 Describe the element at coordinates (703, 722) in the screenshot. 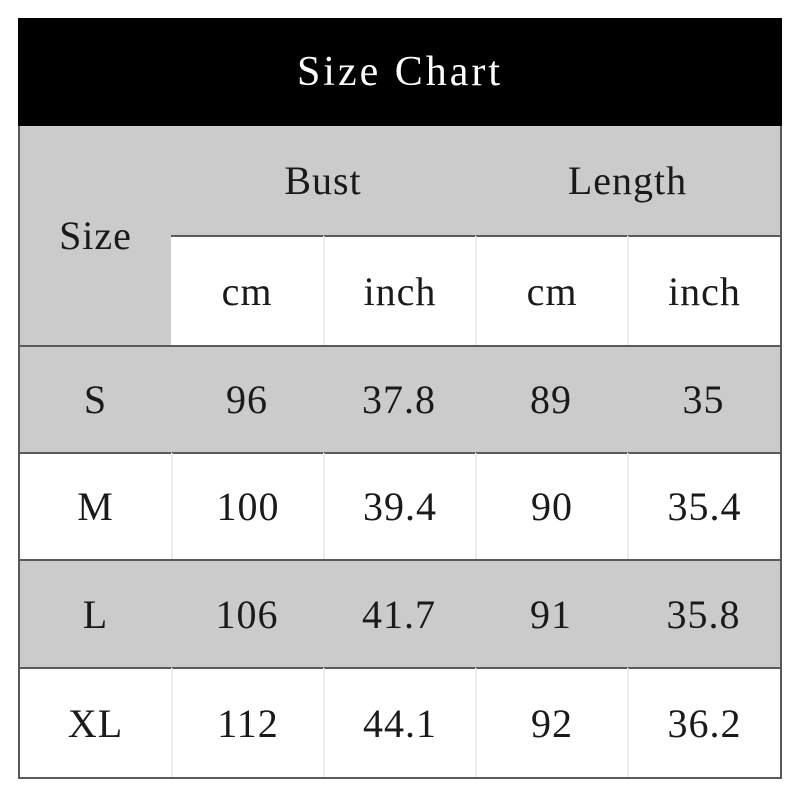

I see `row-xl-length-inch: 36.2` at that location.